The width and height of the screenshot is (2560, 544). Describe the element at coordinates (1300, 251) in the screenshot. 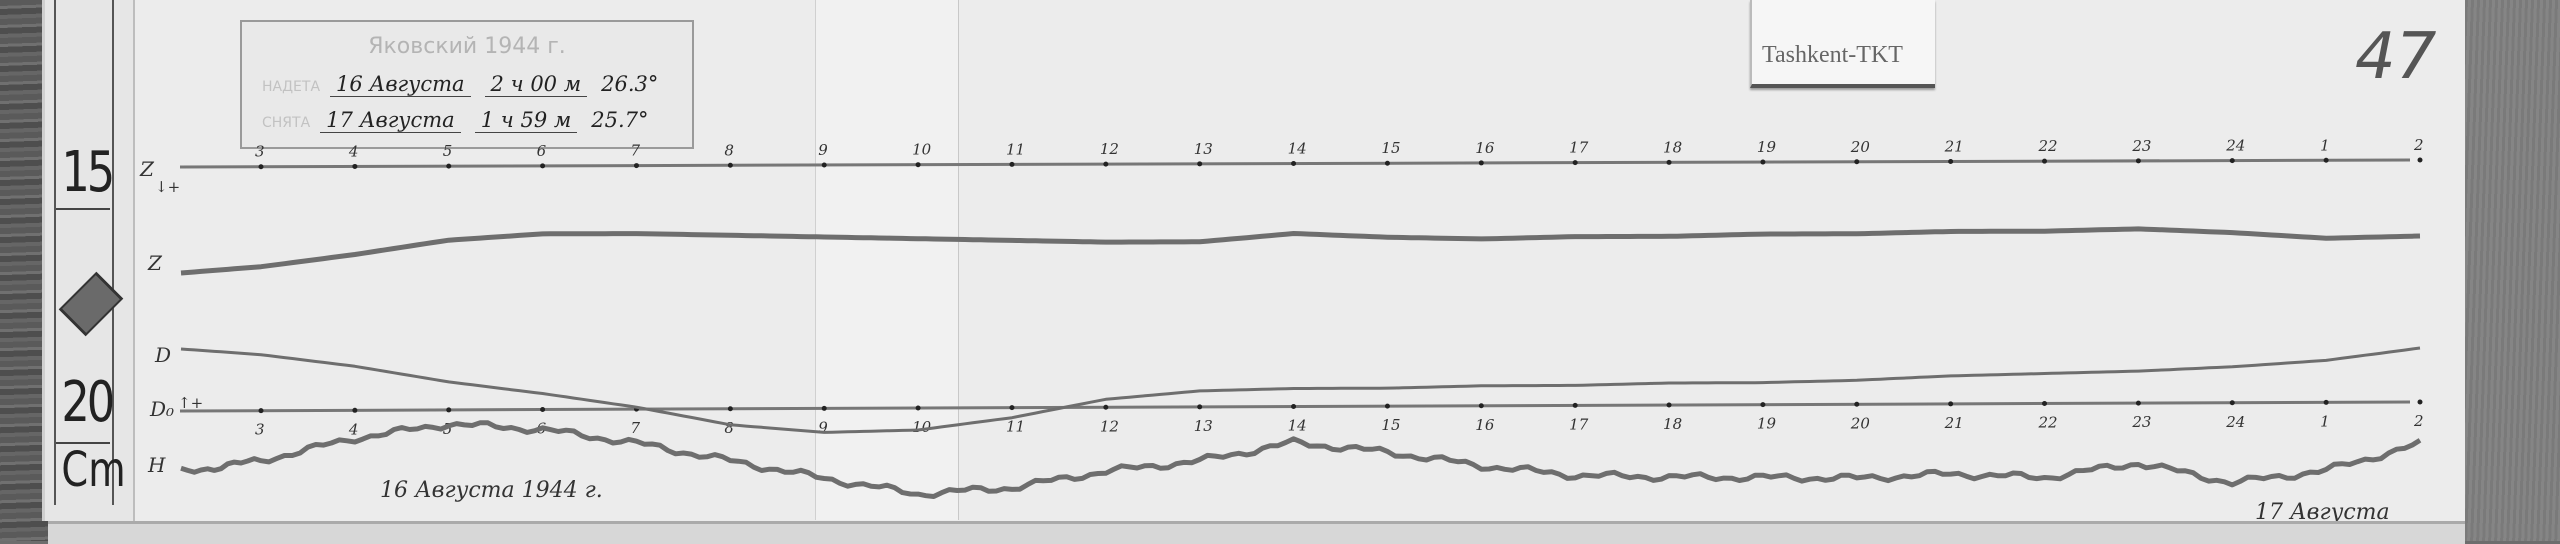

I see `trace-z` at that location.